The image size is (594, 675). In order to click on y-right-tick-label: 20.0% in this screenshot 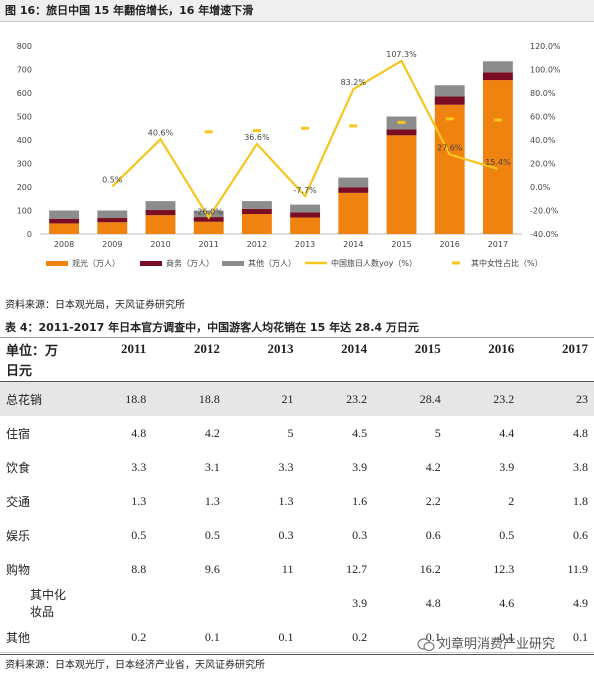, I will do `click(543, 164)`.